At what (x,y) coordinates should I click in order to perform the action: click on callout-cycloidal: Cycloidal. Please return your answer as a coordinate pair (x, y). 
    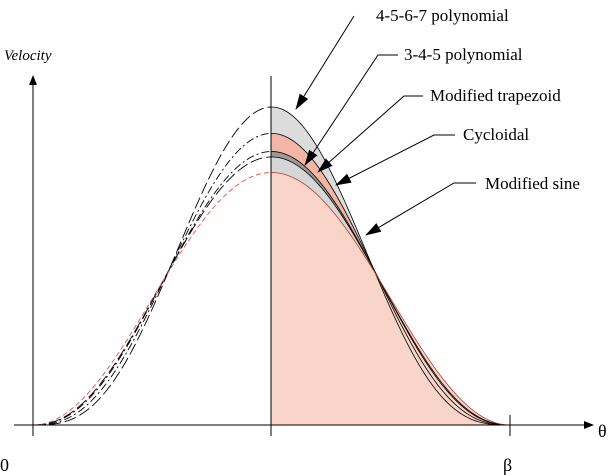
    Looking at the image, I should click on (432, 155).